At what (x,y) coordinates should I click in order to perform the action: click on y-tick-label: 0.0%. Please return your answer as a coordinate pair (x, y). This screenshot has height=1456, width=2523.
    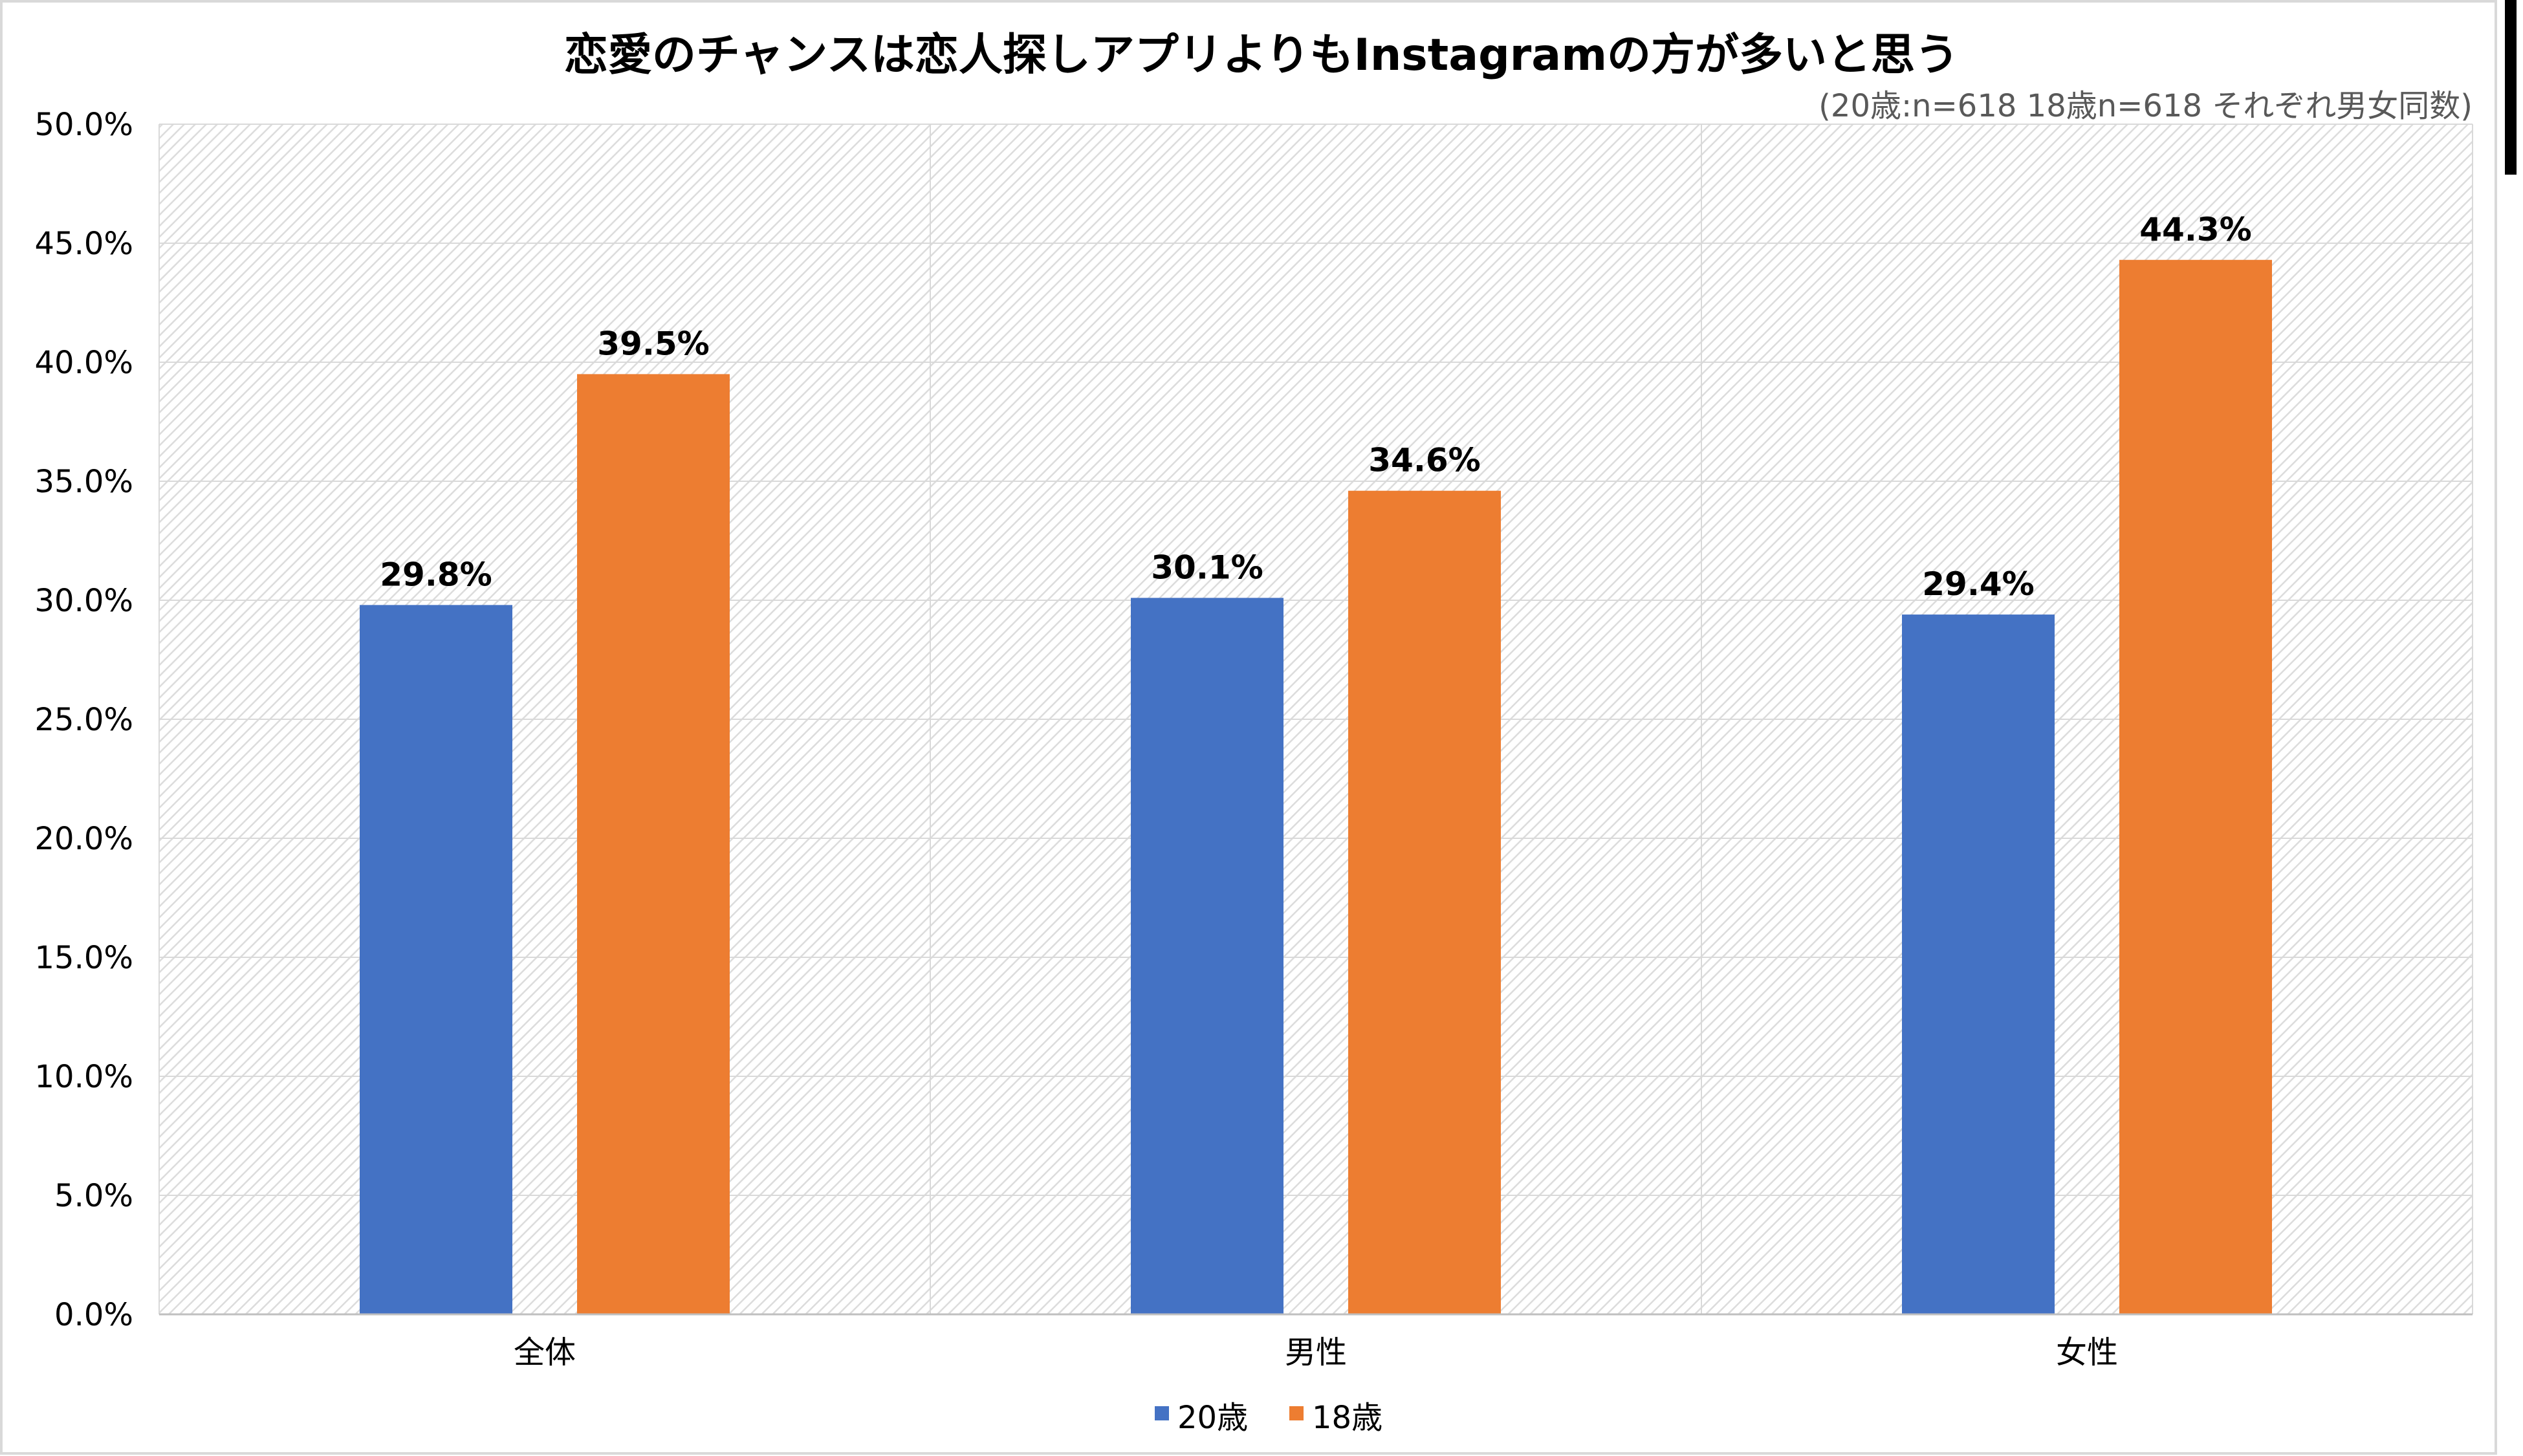
    Looking at the image, I should click on (93, 1315).